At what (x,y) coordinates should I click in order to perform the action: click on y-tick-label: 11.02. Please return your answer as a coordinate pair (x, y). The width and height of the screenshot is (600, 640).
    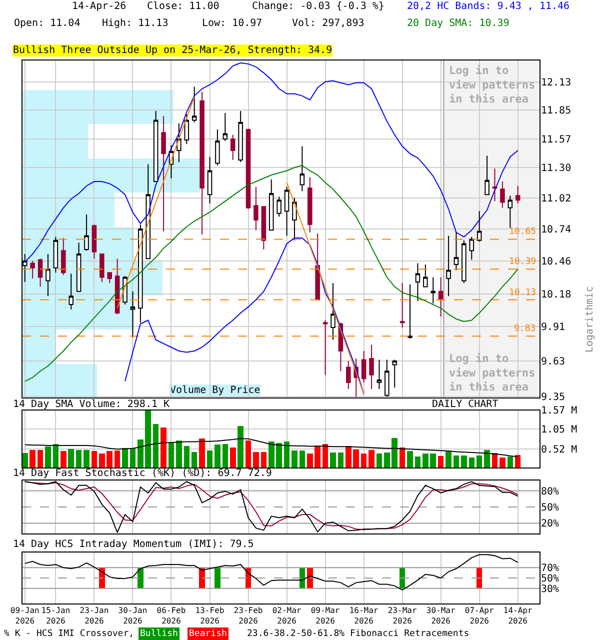
    Looking at the image, I should click on (556, 198).